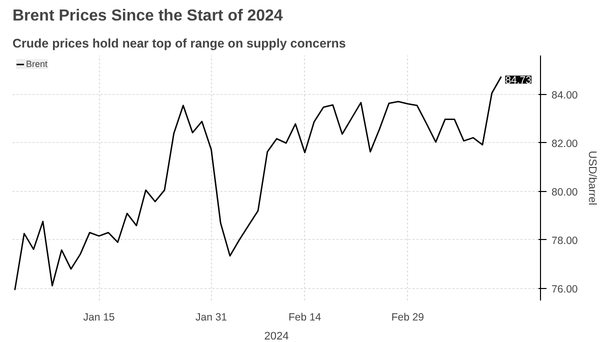 The width and height of the screenshot is (600, 342). I want to click on y-tick-label: 78.00, so click(565, 240).